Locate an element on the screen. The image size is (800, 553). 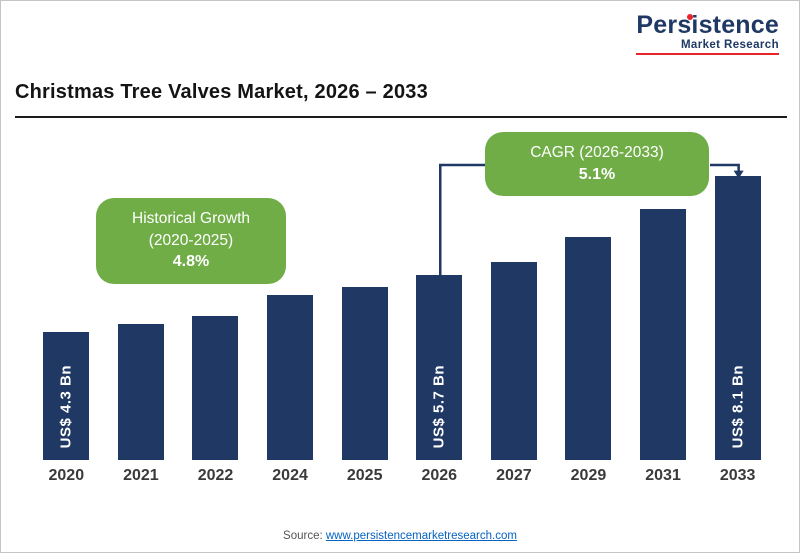
x-tick-label-2031: 2031 is located at coordinates (663, 475).